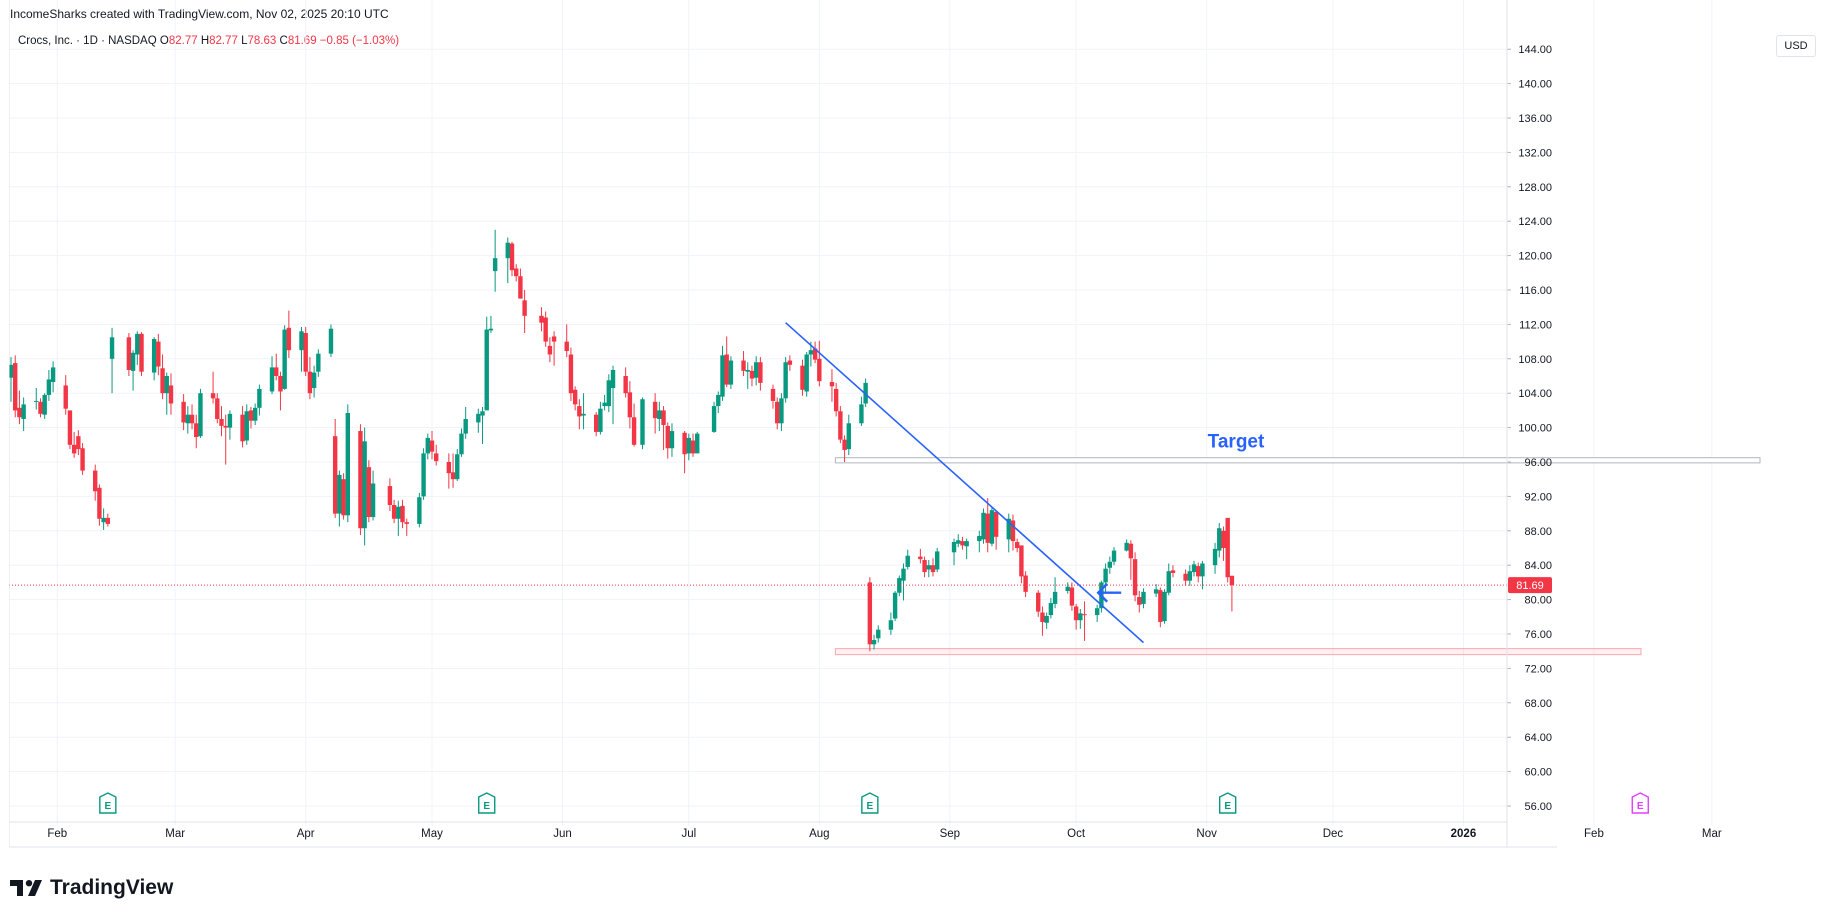 This screenshot has width=1835, height=917. I want to click on y-tick-label: 136.00, so click(1535, 119).